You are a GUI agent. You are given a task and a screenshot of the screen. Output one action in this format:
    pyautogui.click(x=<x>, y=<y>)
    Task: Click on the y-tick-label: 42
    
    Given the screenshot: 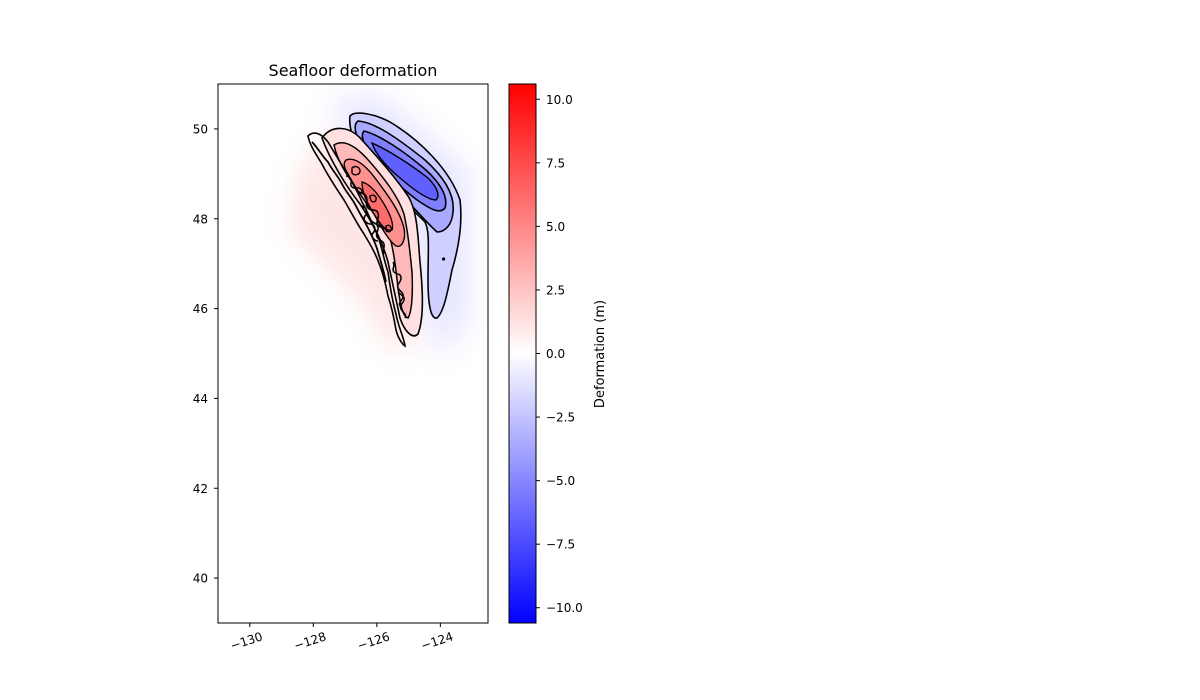 What is the action you would take?
    pyautogui.click(x=200, y=489)
    